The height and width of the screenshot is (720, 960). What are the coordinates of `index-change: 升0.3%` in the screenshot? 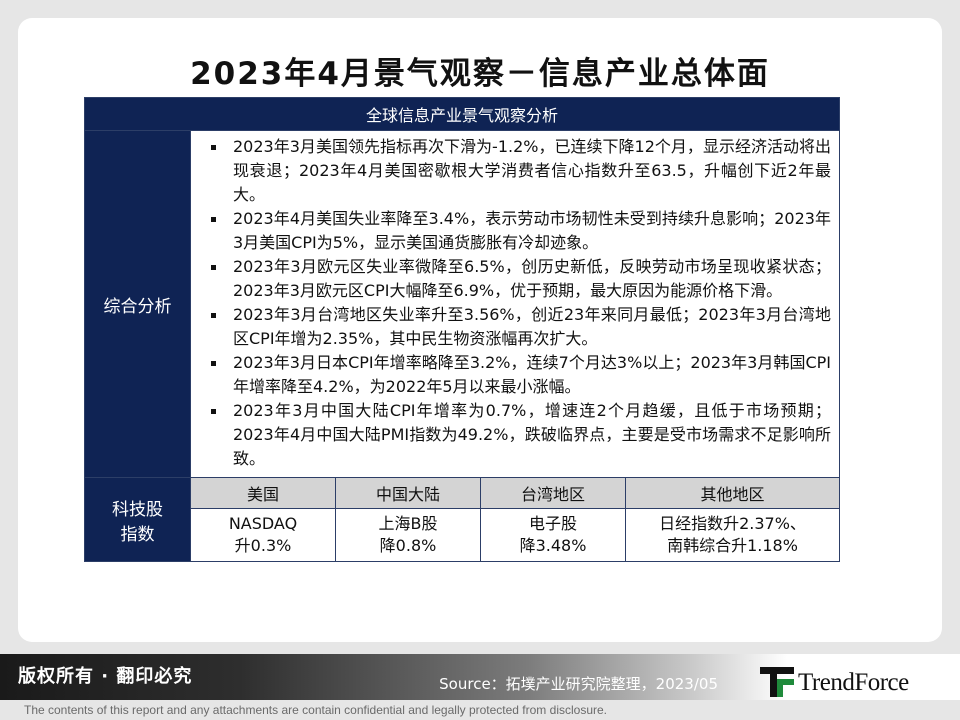 It's located at (263, 545).